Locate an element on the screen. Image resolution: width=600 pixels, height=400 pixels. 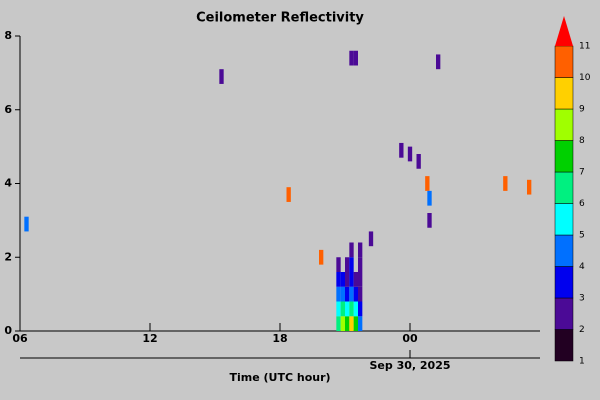
y-tick-label: 0 is located at coordinates (8, 330).